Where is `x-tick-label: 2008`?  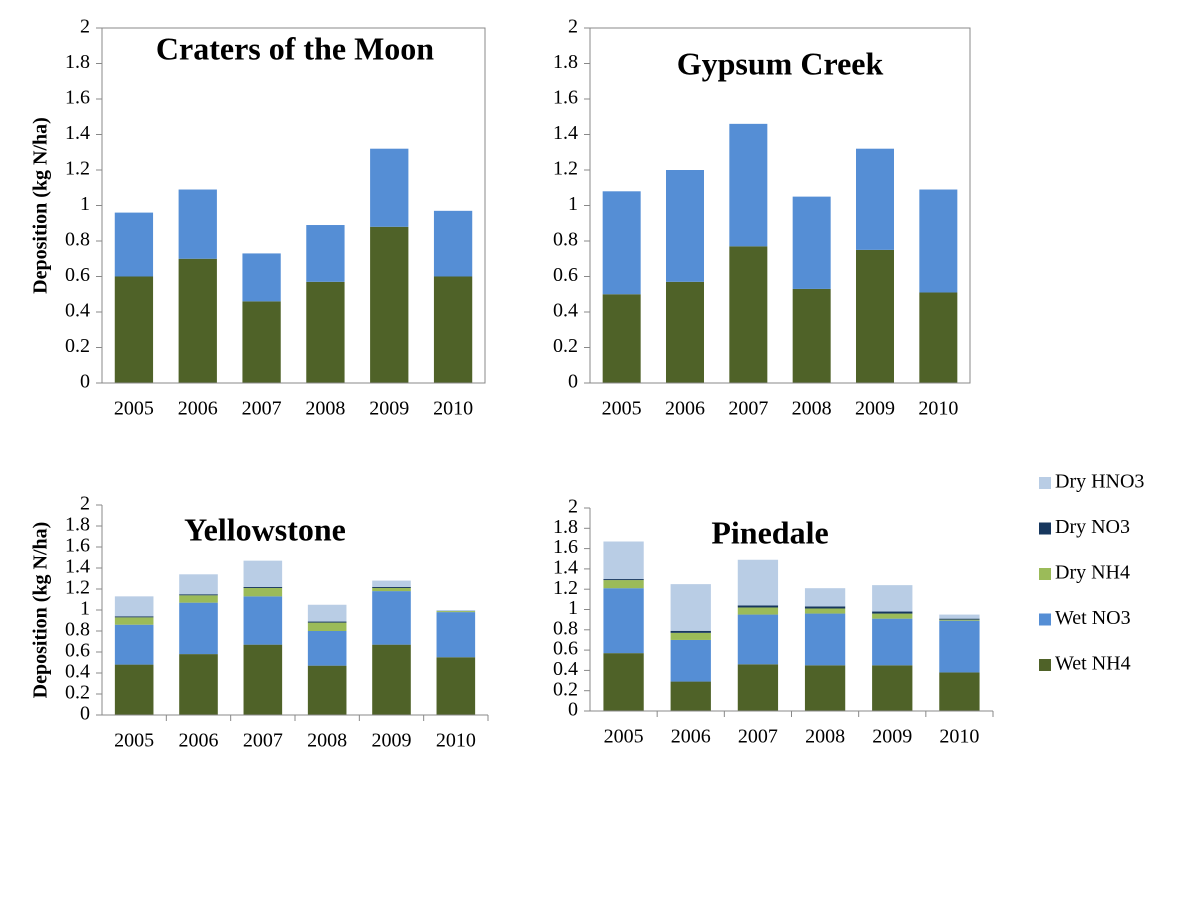 x-tick-label: 2008 is located at coordinates (812, 409).